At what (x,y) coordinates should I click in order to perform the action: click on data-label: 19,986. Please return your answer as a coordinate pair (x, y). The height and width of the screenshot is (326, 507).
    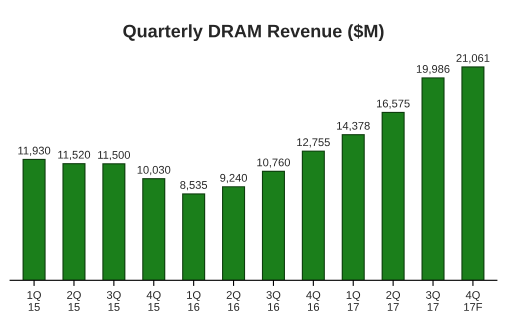
    Looking at the image, I should click on (433, 69).